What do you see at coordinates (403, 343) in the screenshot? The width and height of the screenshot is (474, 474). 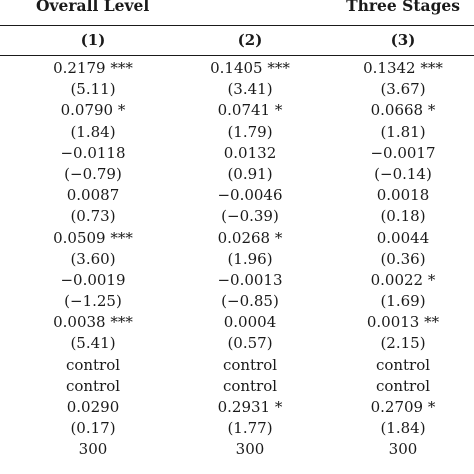 I see `table-cell: (2.15)` at bounding box center [403, 343].